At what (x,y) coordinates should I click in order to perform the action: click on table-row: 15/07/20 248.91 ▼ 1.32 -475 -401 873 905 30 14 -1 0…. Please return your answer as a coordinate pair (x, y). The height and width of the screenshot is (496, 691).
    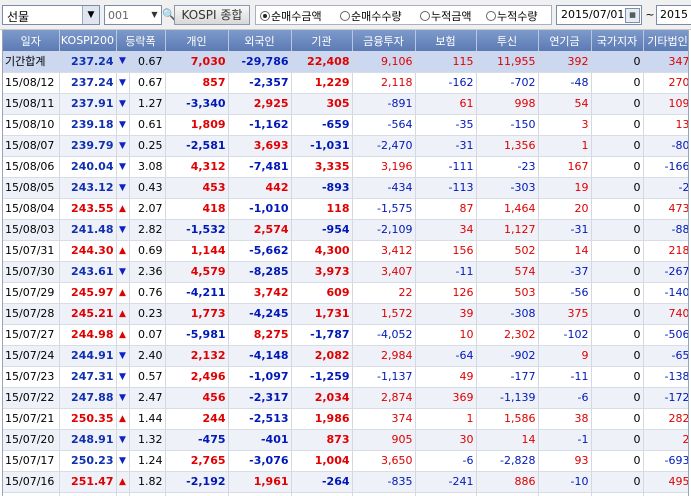
    Looking at the image, I should click on (345, 440).